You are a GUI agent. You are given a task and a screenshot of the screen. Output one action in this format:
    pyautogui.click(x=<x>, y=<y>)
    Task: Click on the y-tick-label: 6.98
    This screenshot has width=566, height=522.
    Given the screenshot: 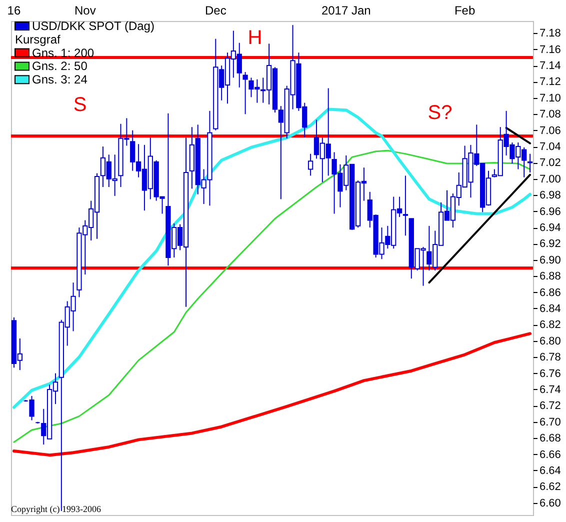 What is the action you would take?
    pyautogui.click(x=550, y=196)
    